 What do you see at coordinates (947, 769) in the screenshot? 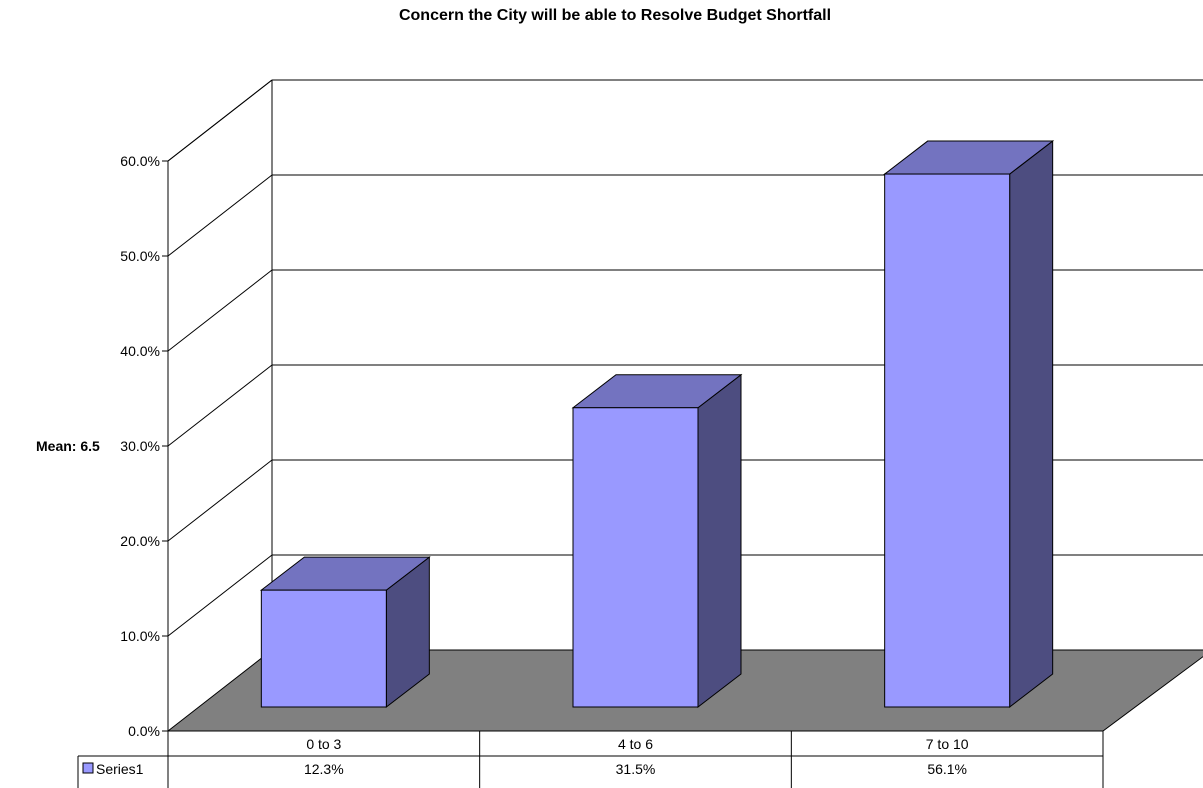
I see `data-label: 56.1%` at bounding box center [947, 769].